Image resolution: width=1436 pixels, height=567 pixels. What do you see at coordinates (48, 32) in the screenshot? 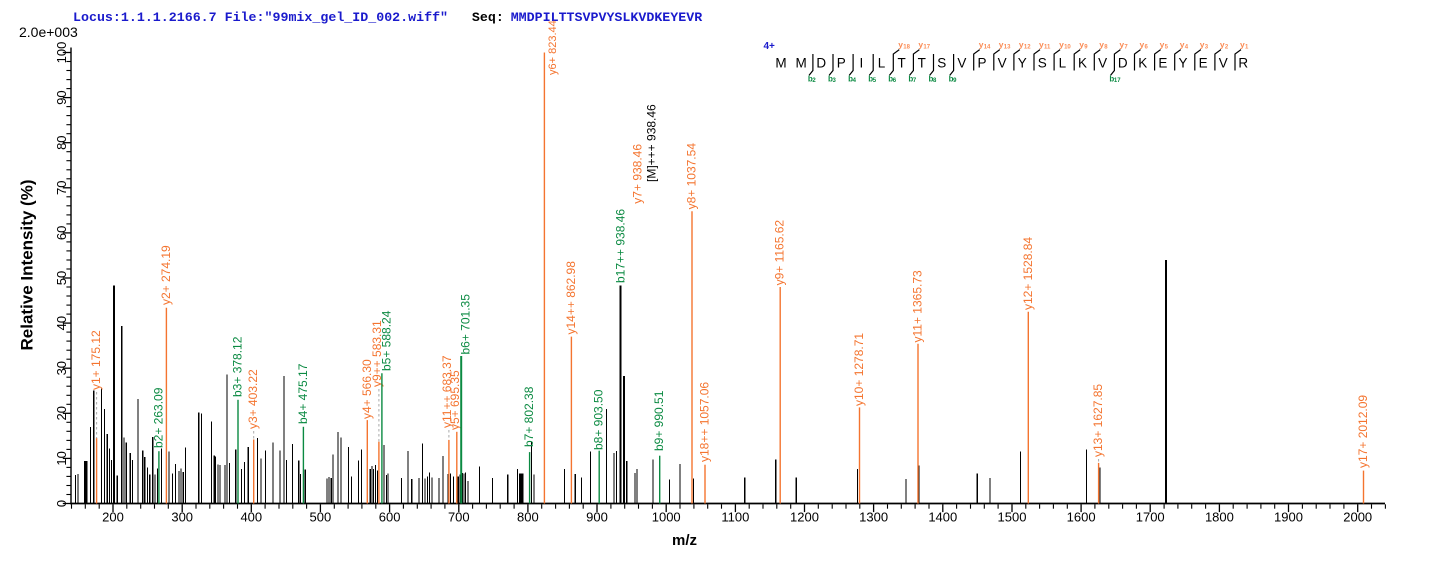
I see `svg-text: 2.0e+003` at bounding box center [48, 32].